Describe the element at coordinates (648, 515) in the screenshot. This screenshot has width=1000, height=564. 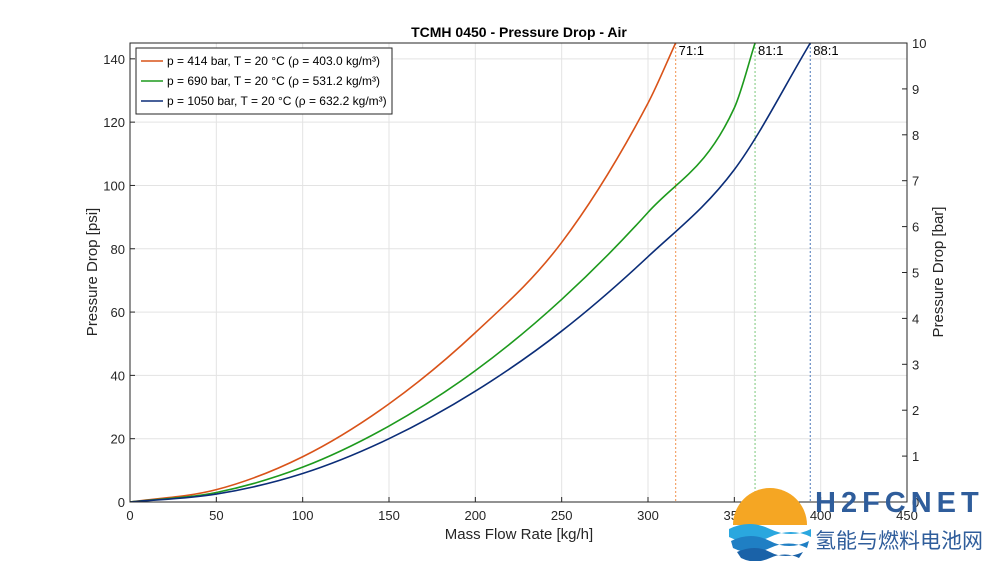
I see `x-tick-label: 300` at that location.